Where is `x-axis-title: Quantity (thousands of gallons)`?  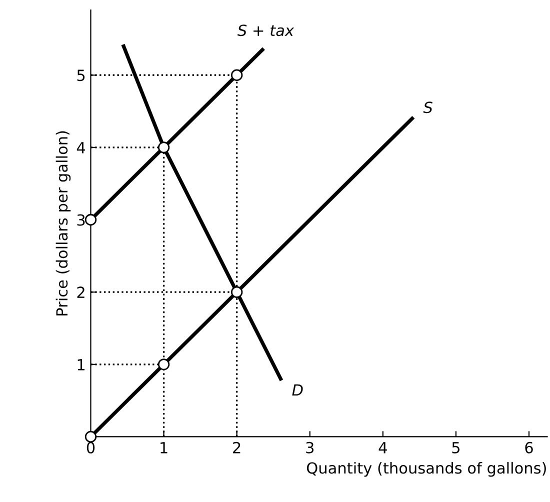 x-axis-title: Quantity (thousands of gallons) is located at coordinates (426, 469).